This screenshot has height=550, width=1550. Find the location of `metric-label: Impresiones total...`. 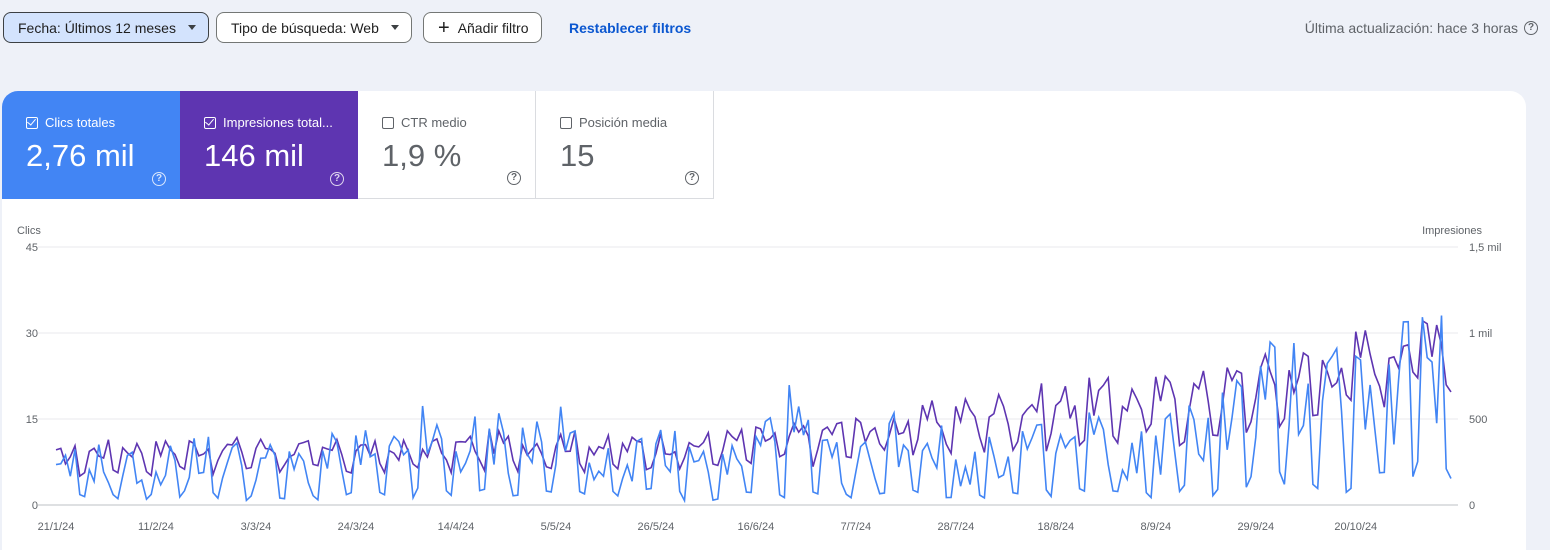

metric-label: Impresiones total... is located at coordinates (278, 122).